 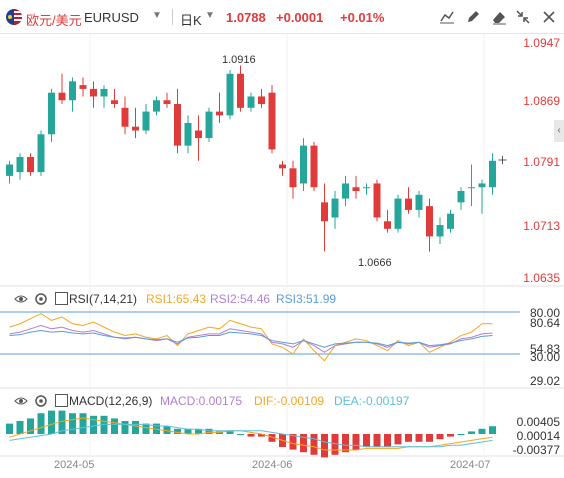 What do you see at coordinates (210, 15) in the screenshot?
I see `chevron-down-icon: ▼` at bounding box center [210, 15].